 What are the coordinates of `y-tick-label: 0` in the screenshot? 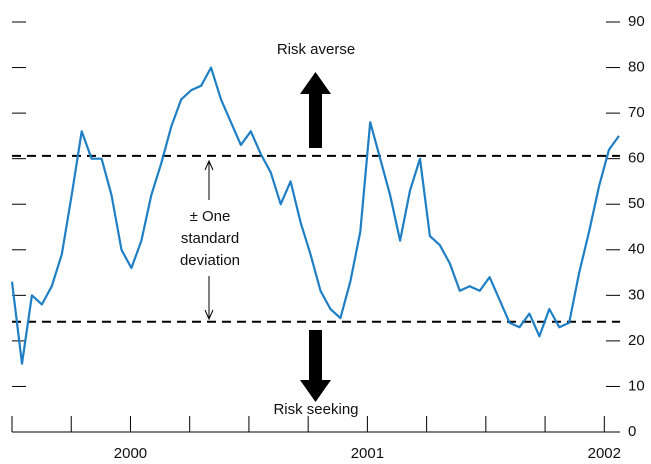 It's located at (632, 431).